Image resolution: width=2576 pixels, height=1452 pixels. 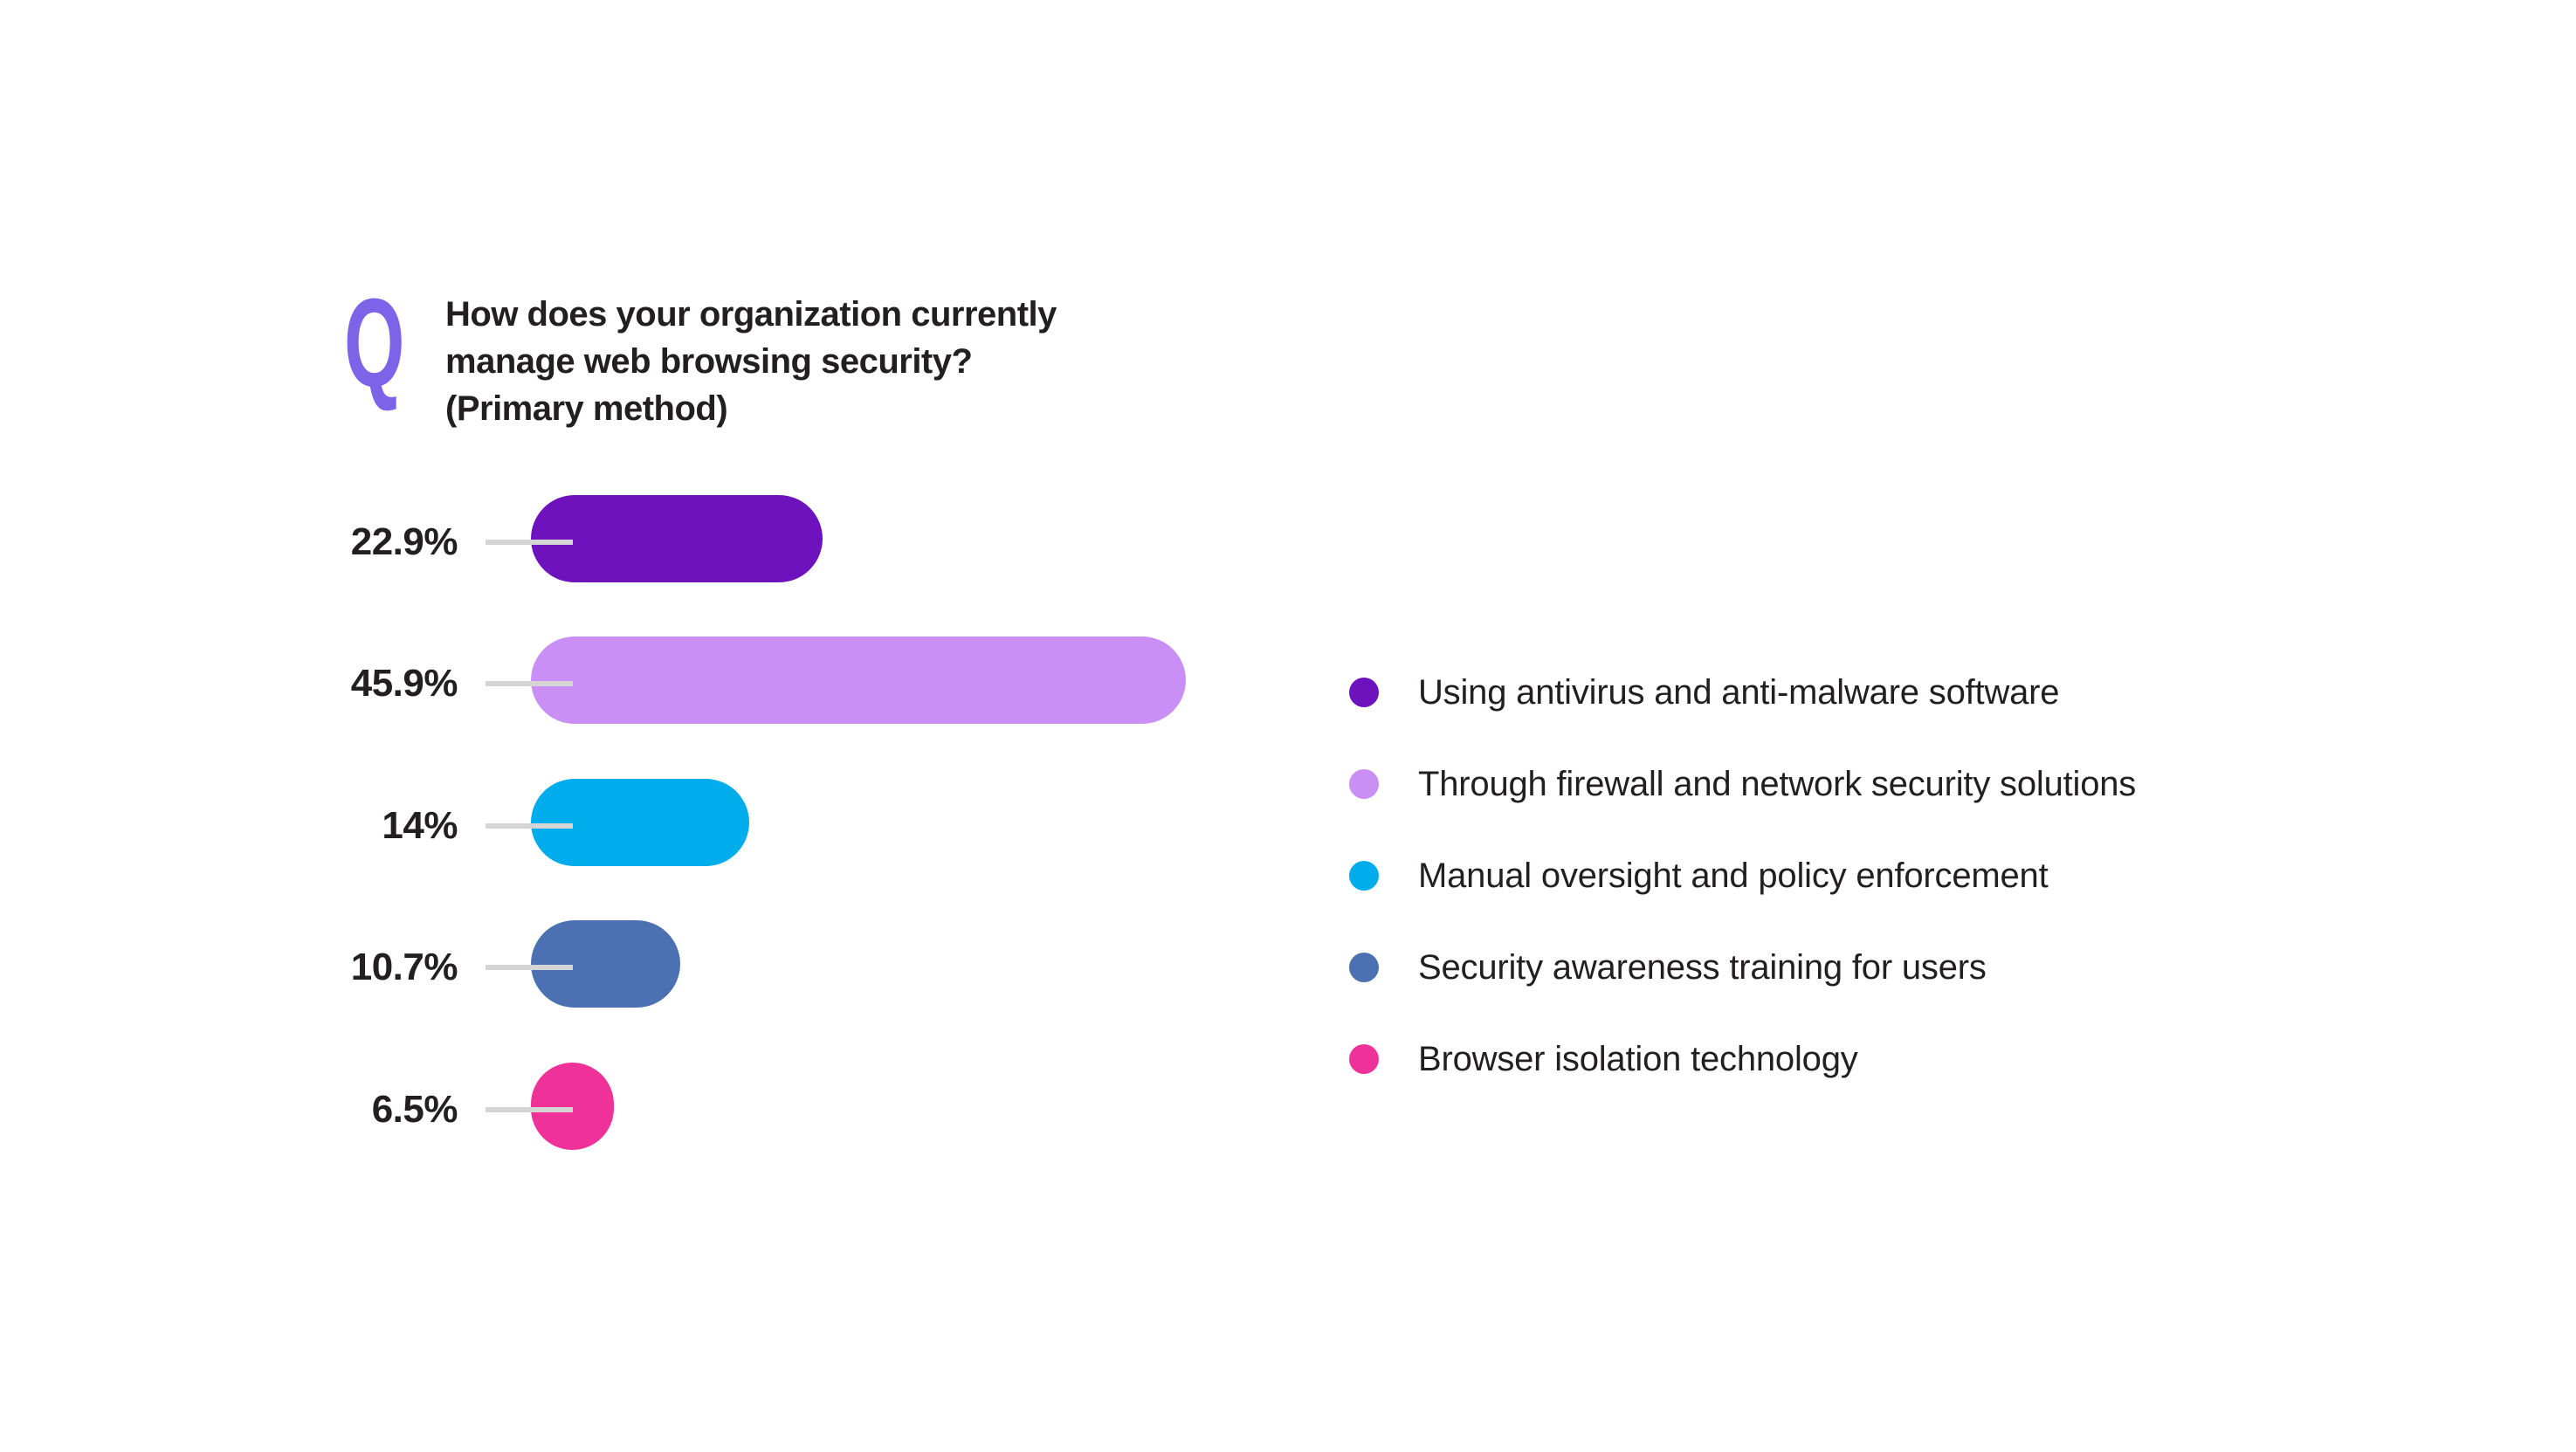 What do you see at coordinates (420, 825) in the screenshot?
I see `value-label: 14%` at bounding box center [420, 825].